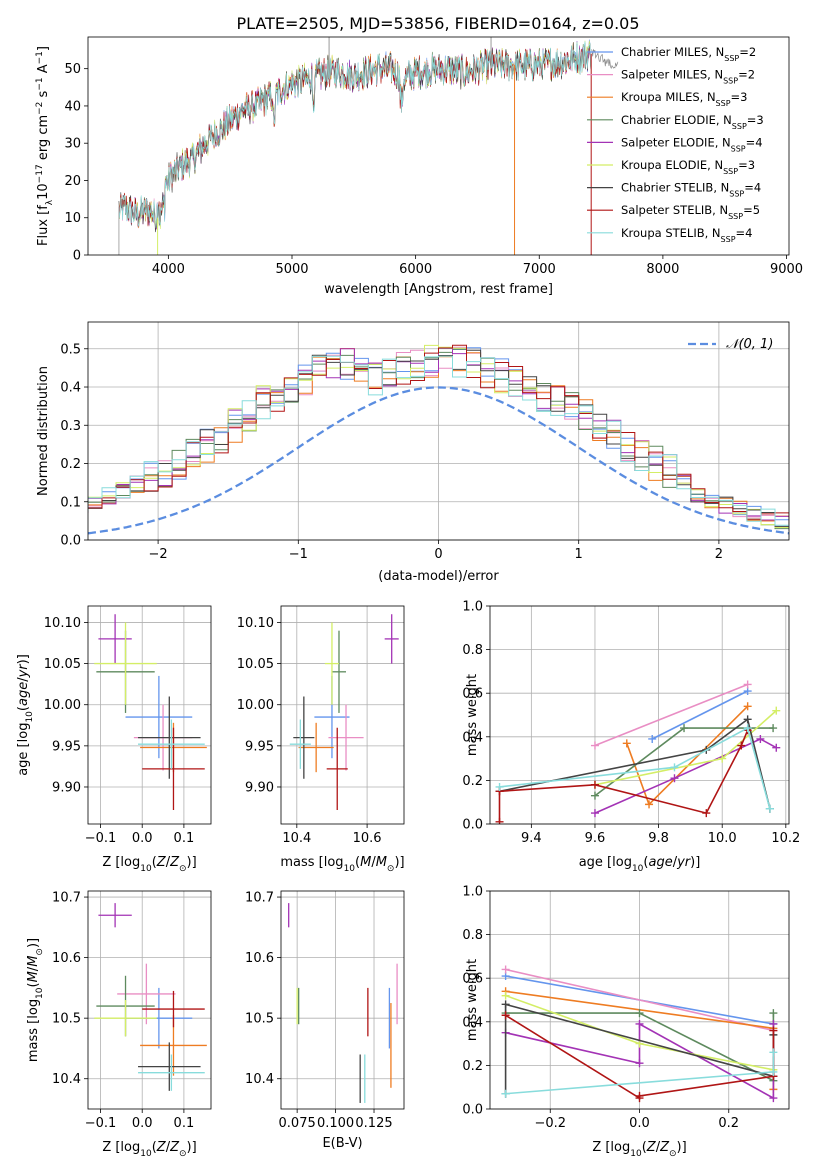  Describe the element at coordinates (531, 838) in the screenshot. I see `x-tick-label: 9.4` at that location.